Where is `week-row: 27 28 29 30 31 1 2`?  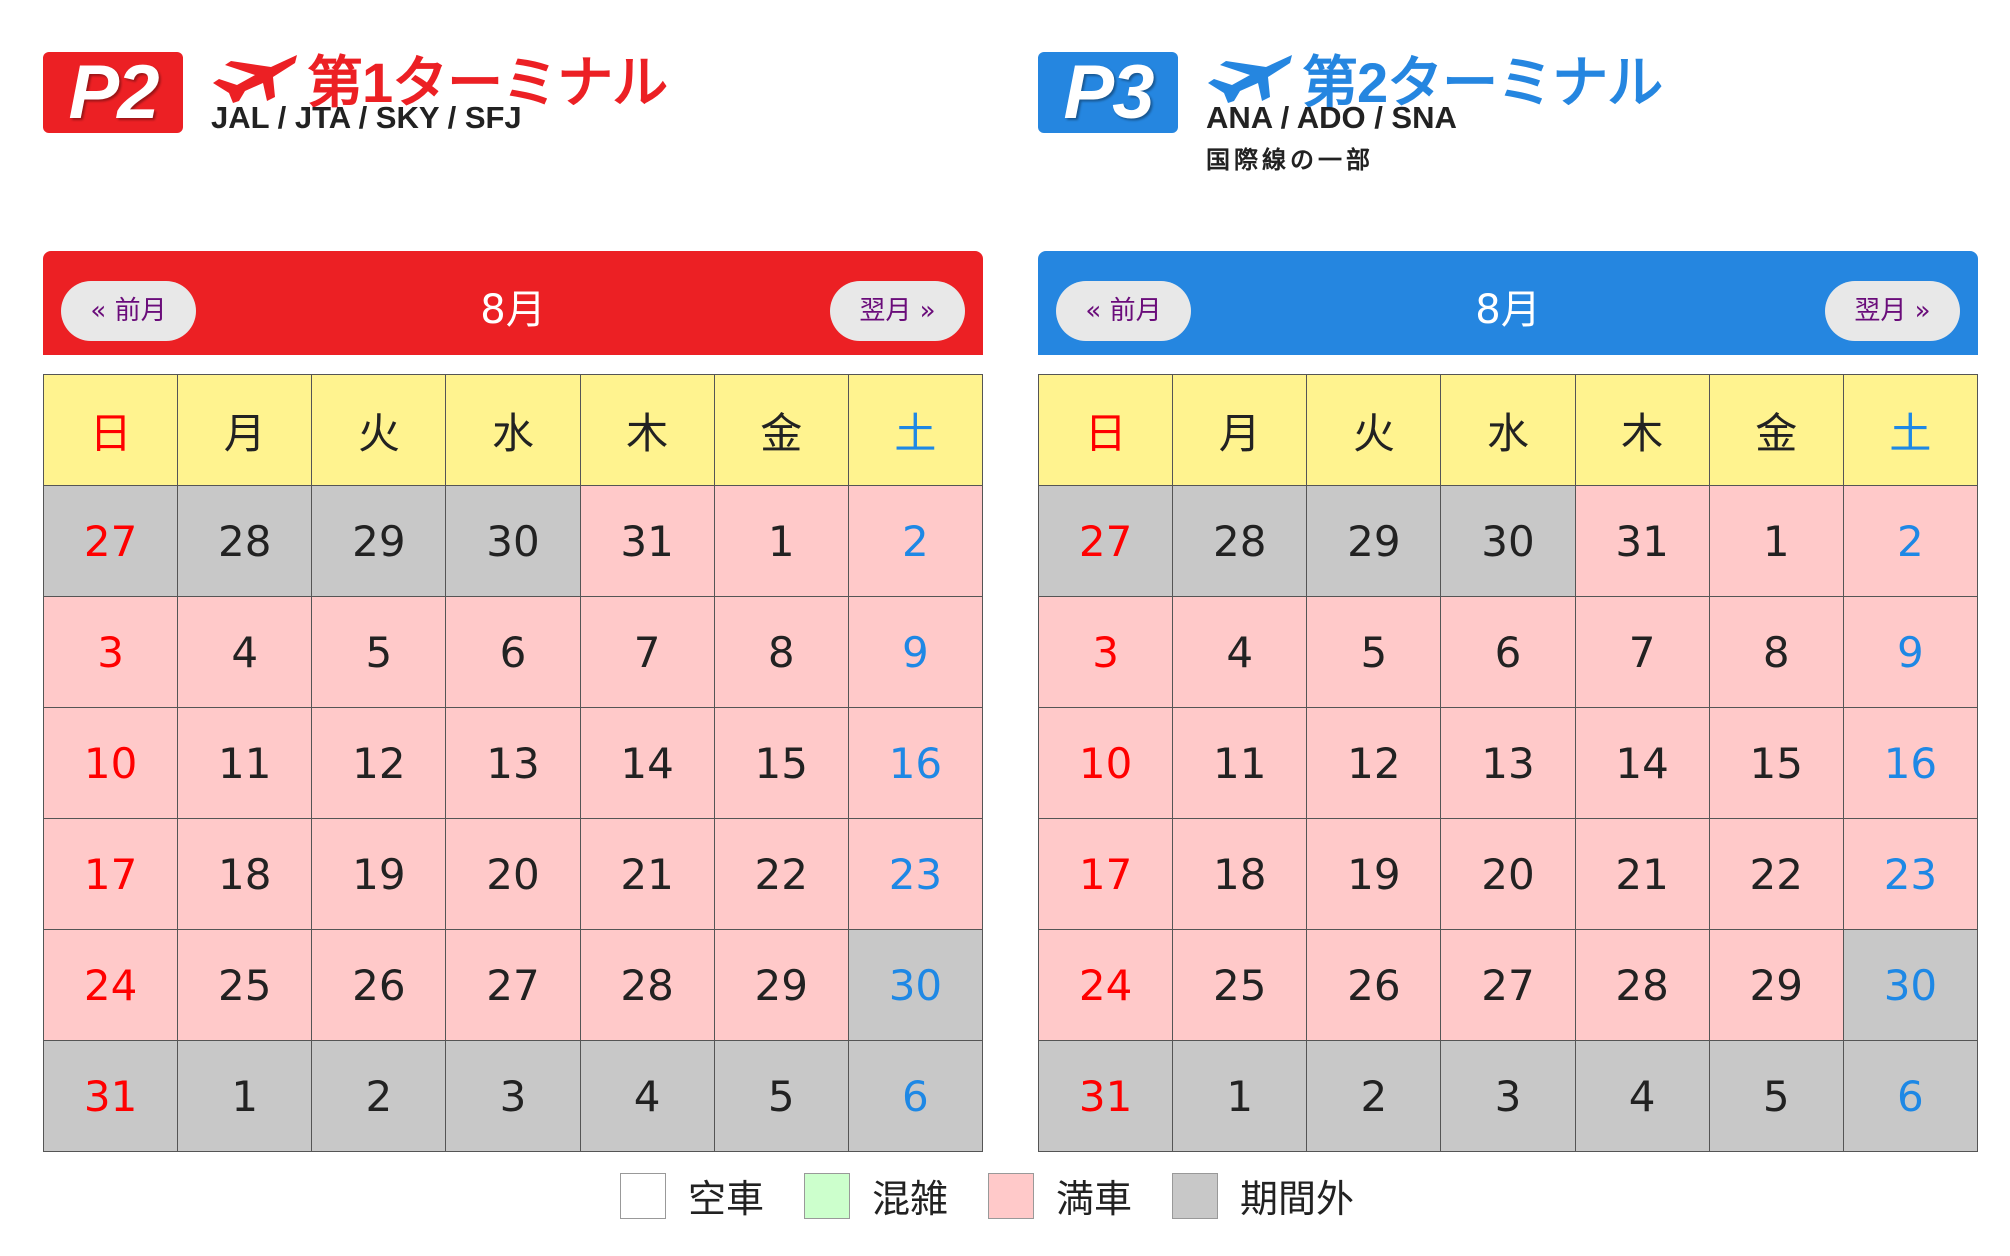
week-row: 27 28 29 30 31 1 2 is located at coordinates (1508, 541).